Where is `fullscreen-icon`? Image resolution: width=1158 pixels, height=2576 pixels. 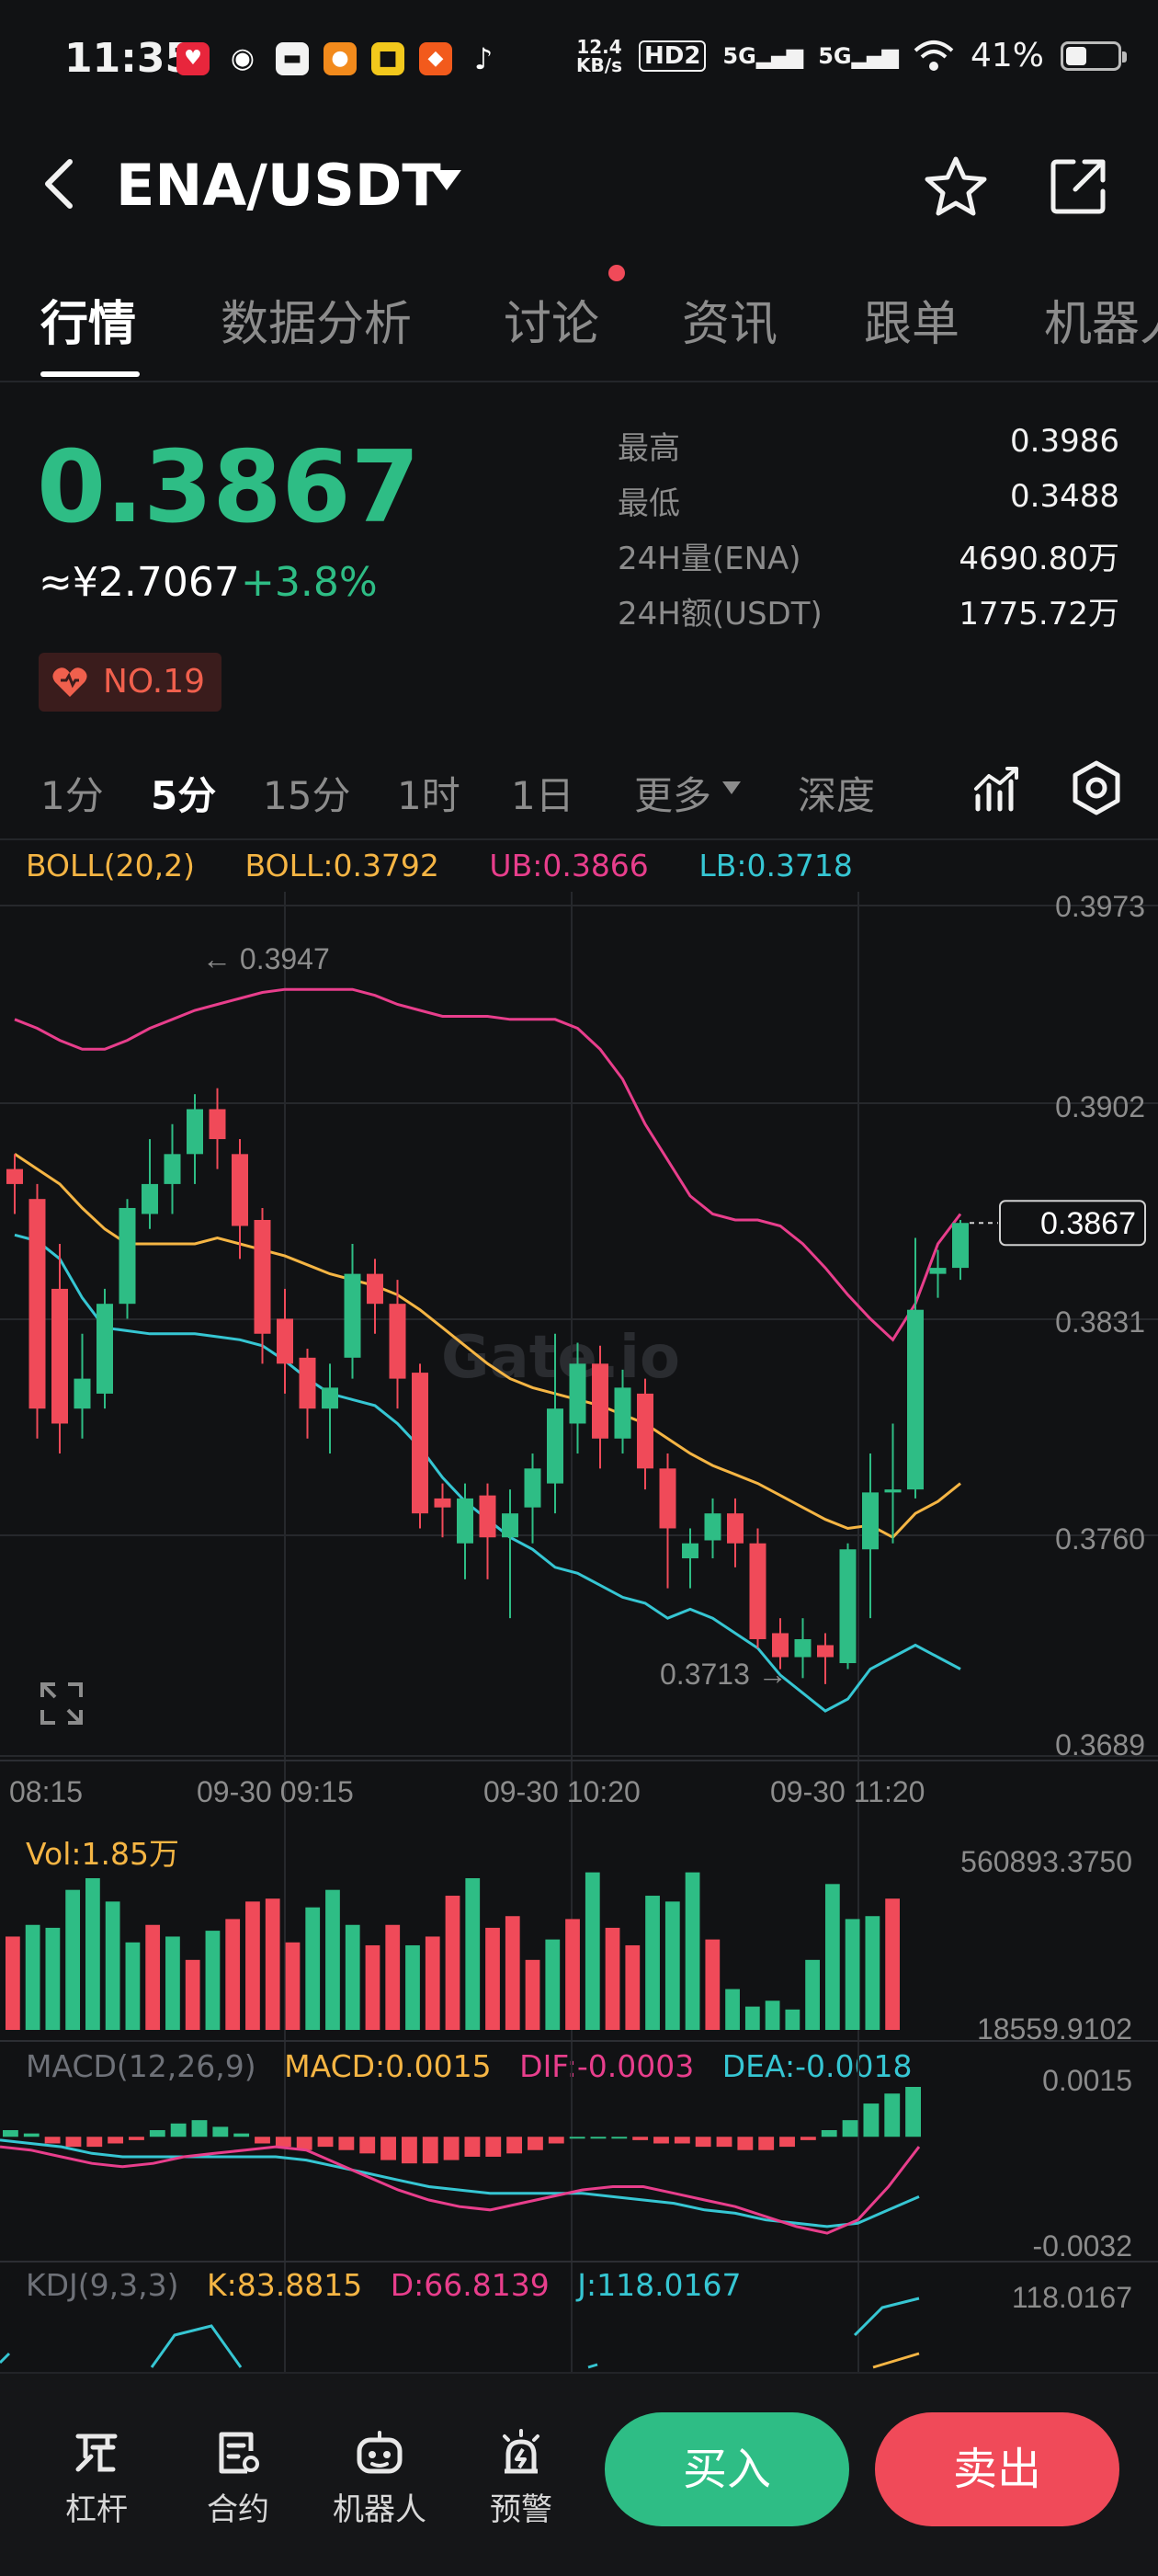
fullscreen-icon is located at coordinates (62, 1704).